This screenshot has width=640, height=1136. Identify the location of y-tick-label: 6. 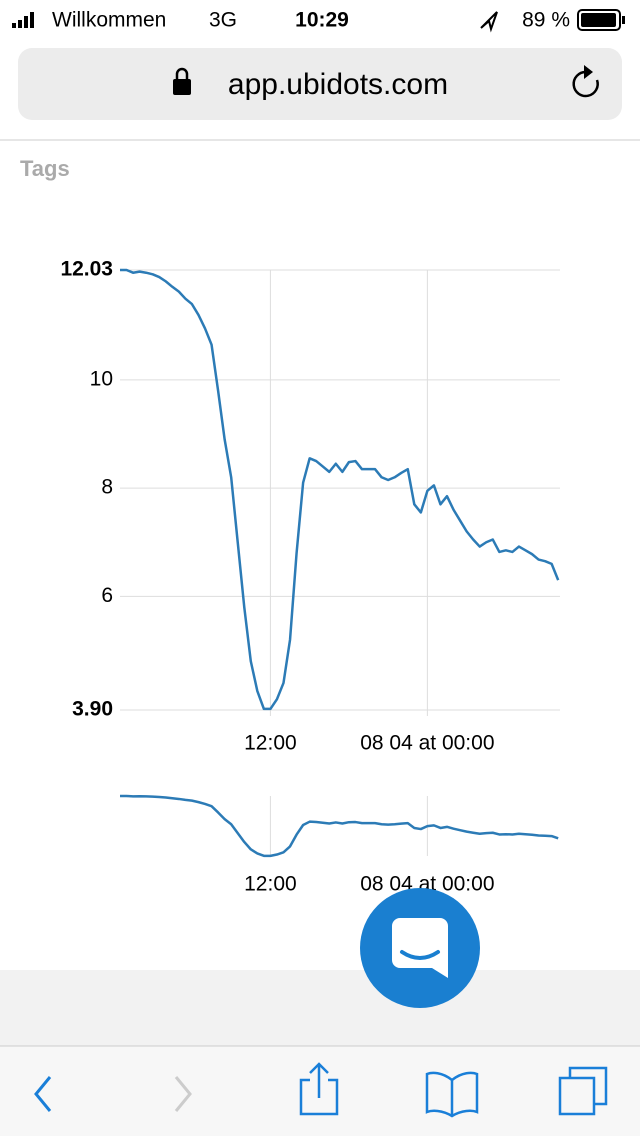
(107, 595).